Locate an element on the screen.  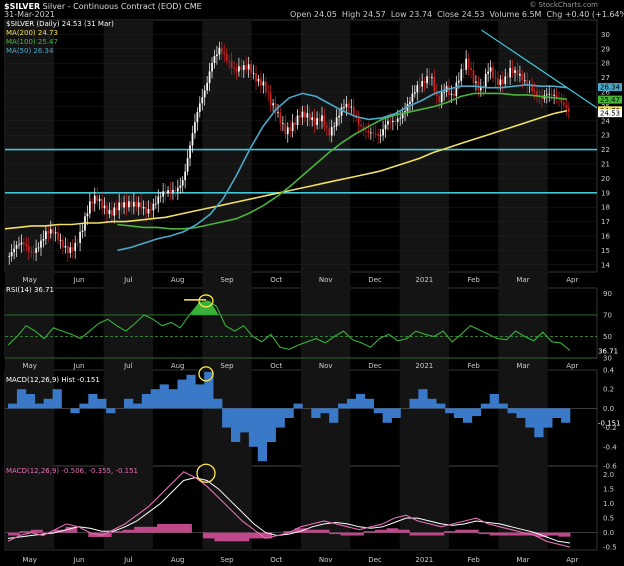
x-tick-label: Feb is located at coordinates (473, 280).